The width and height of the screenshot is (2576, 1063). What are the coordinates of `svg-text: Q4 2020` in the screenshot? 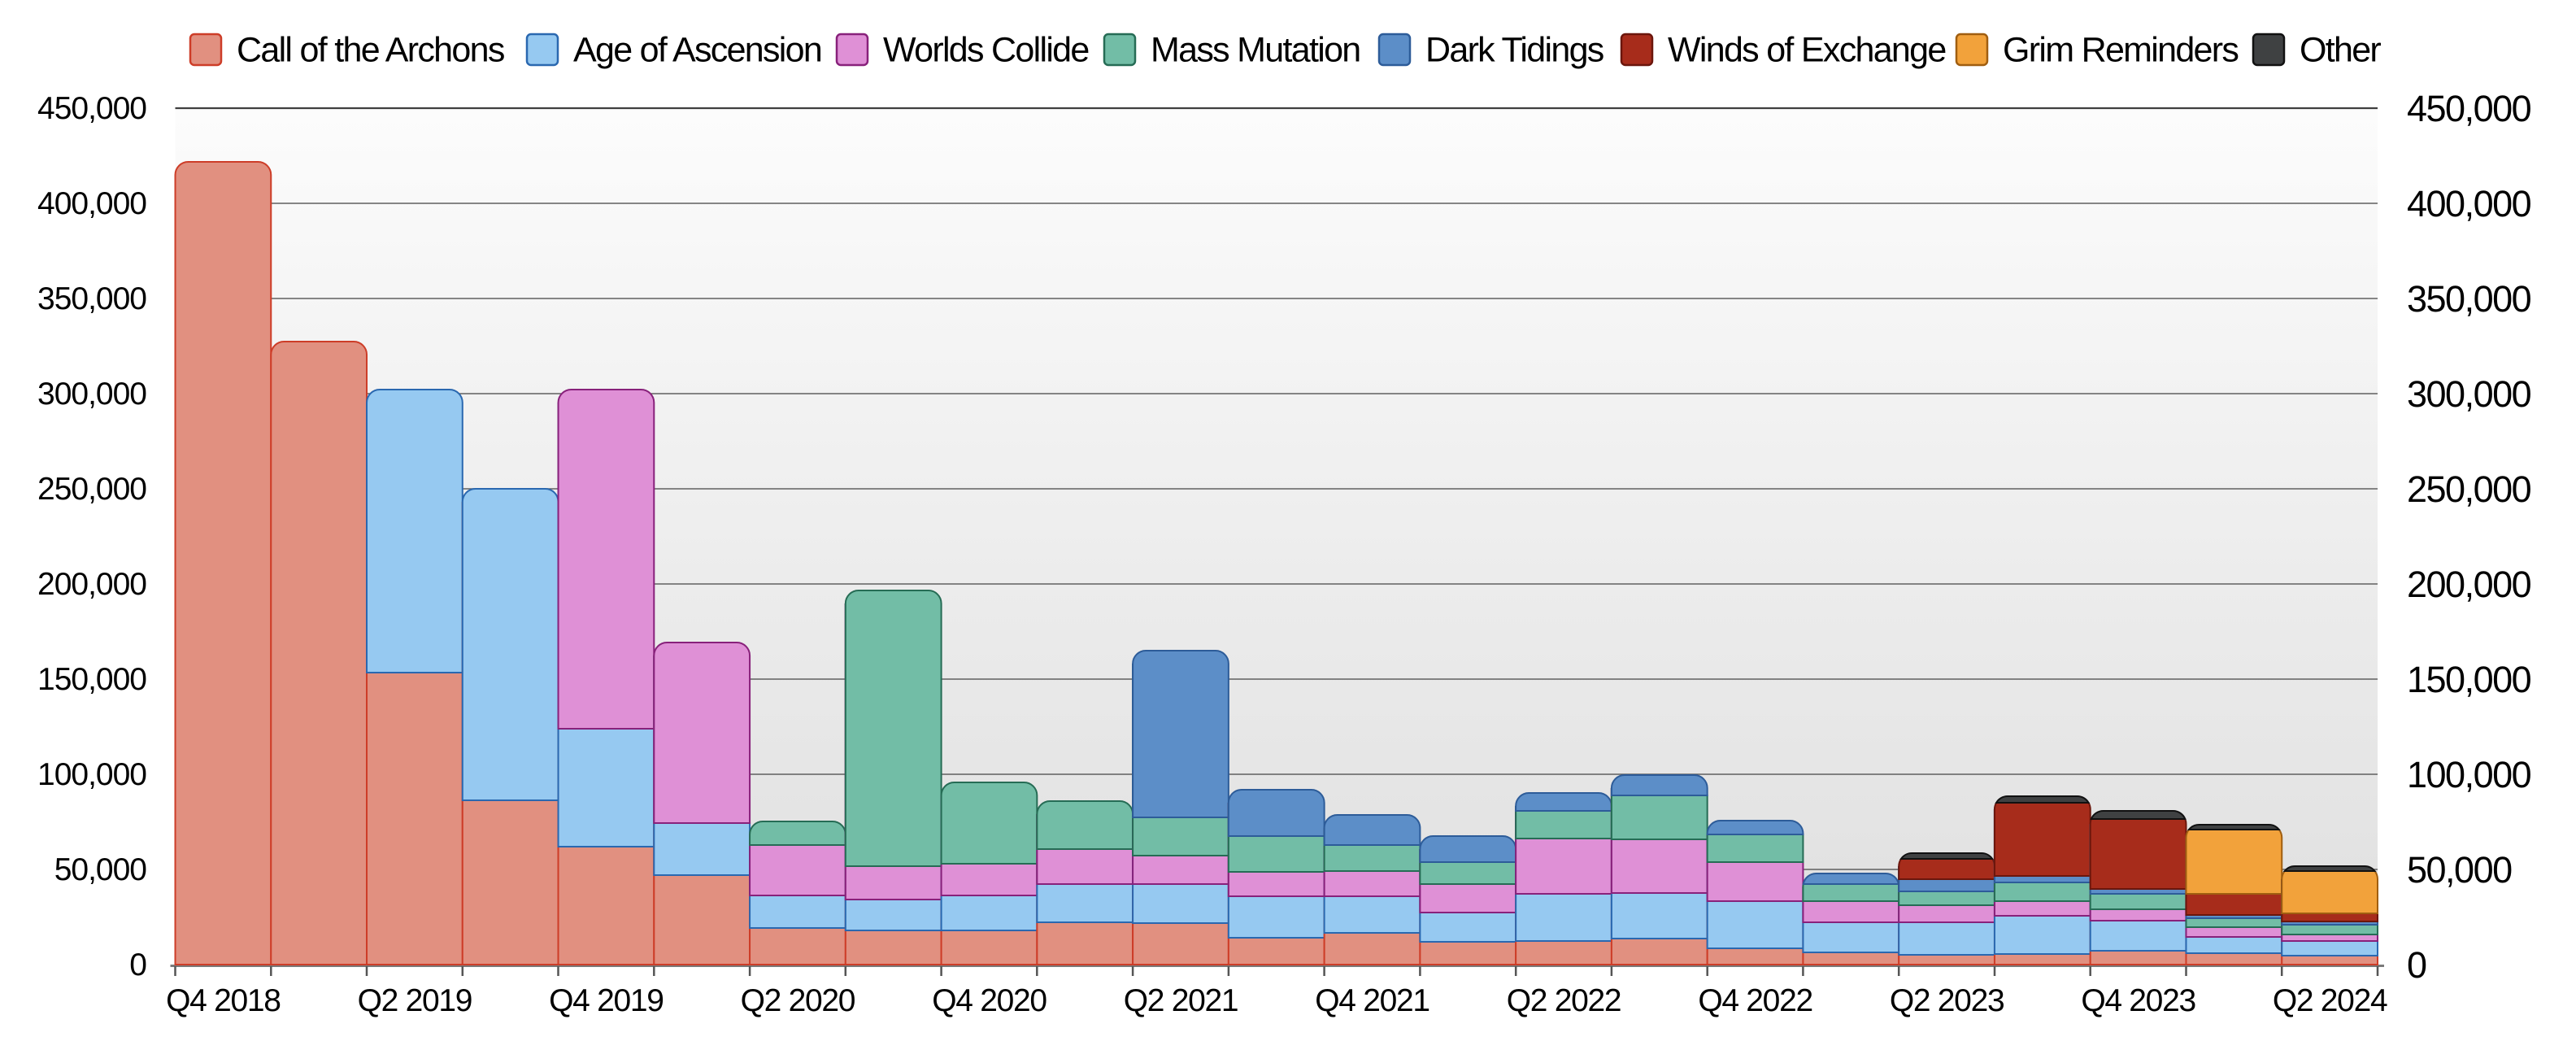 It's located at (989, 1000).